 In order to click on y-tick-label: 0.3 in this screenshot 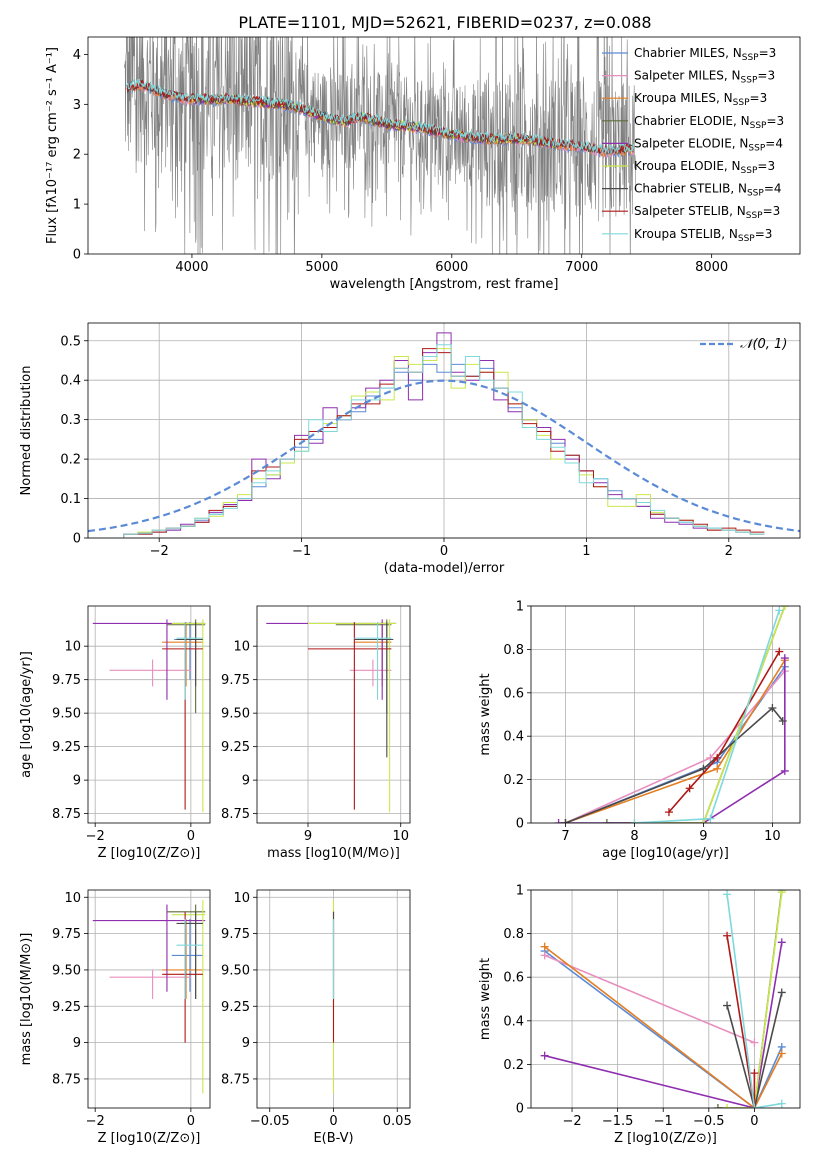, I will do `click(70, 420)`.